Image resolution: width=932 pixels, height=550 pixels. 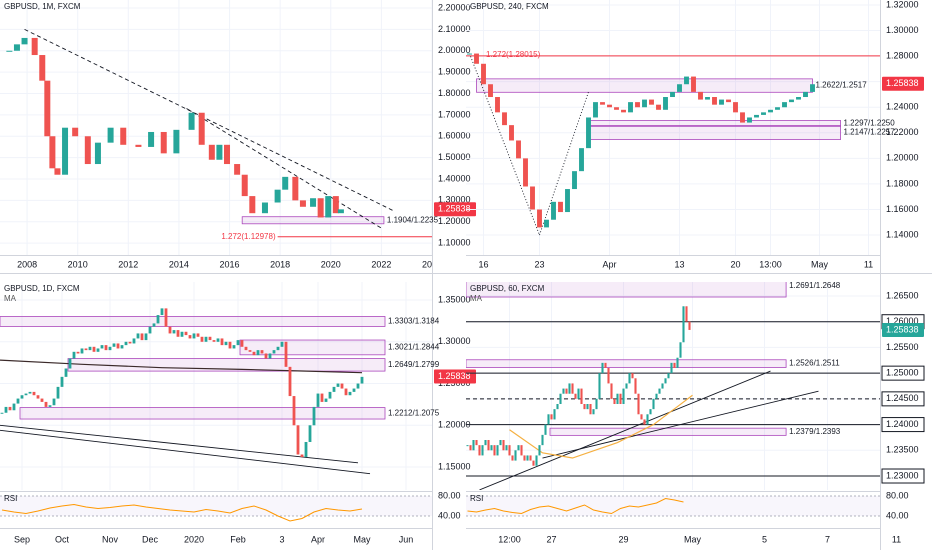 I want to click on x-tick-label: 2024, so click(x=432, y=264).